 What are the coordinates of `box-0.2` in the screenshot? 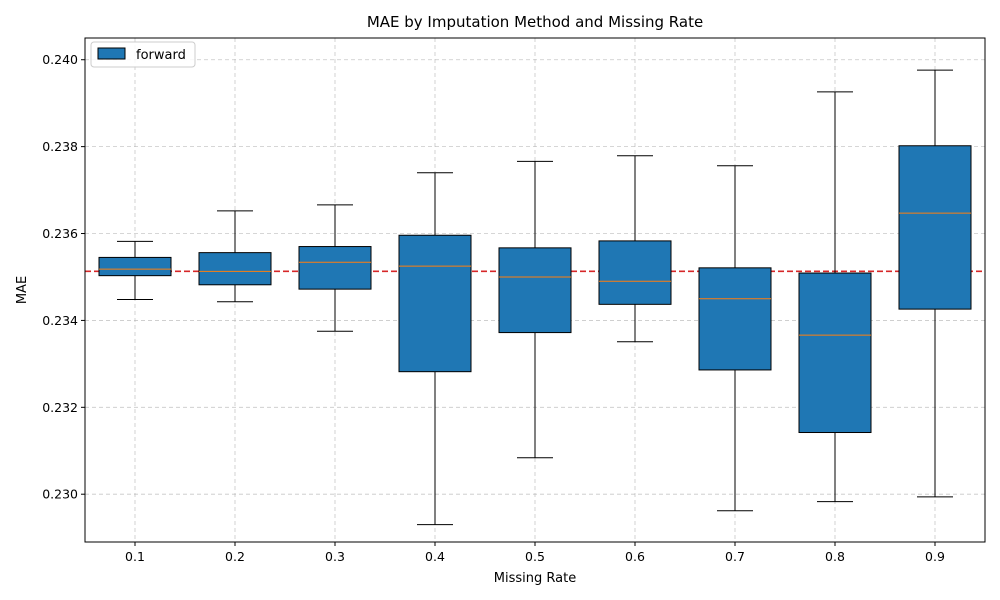 It's located at (235, 256).